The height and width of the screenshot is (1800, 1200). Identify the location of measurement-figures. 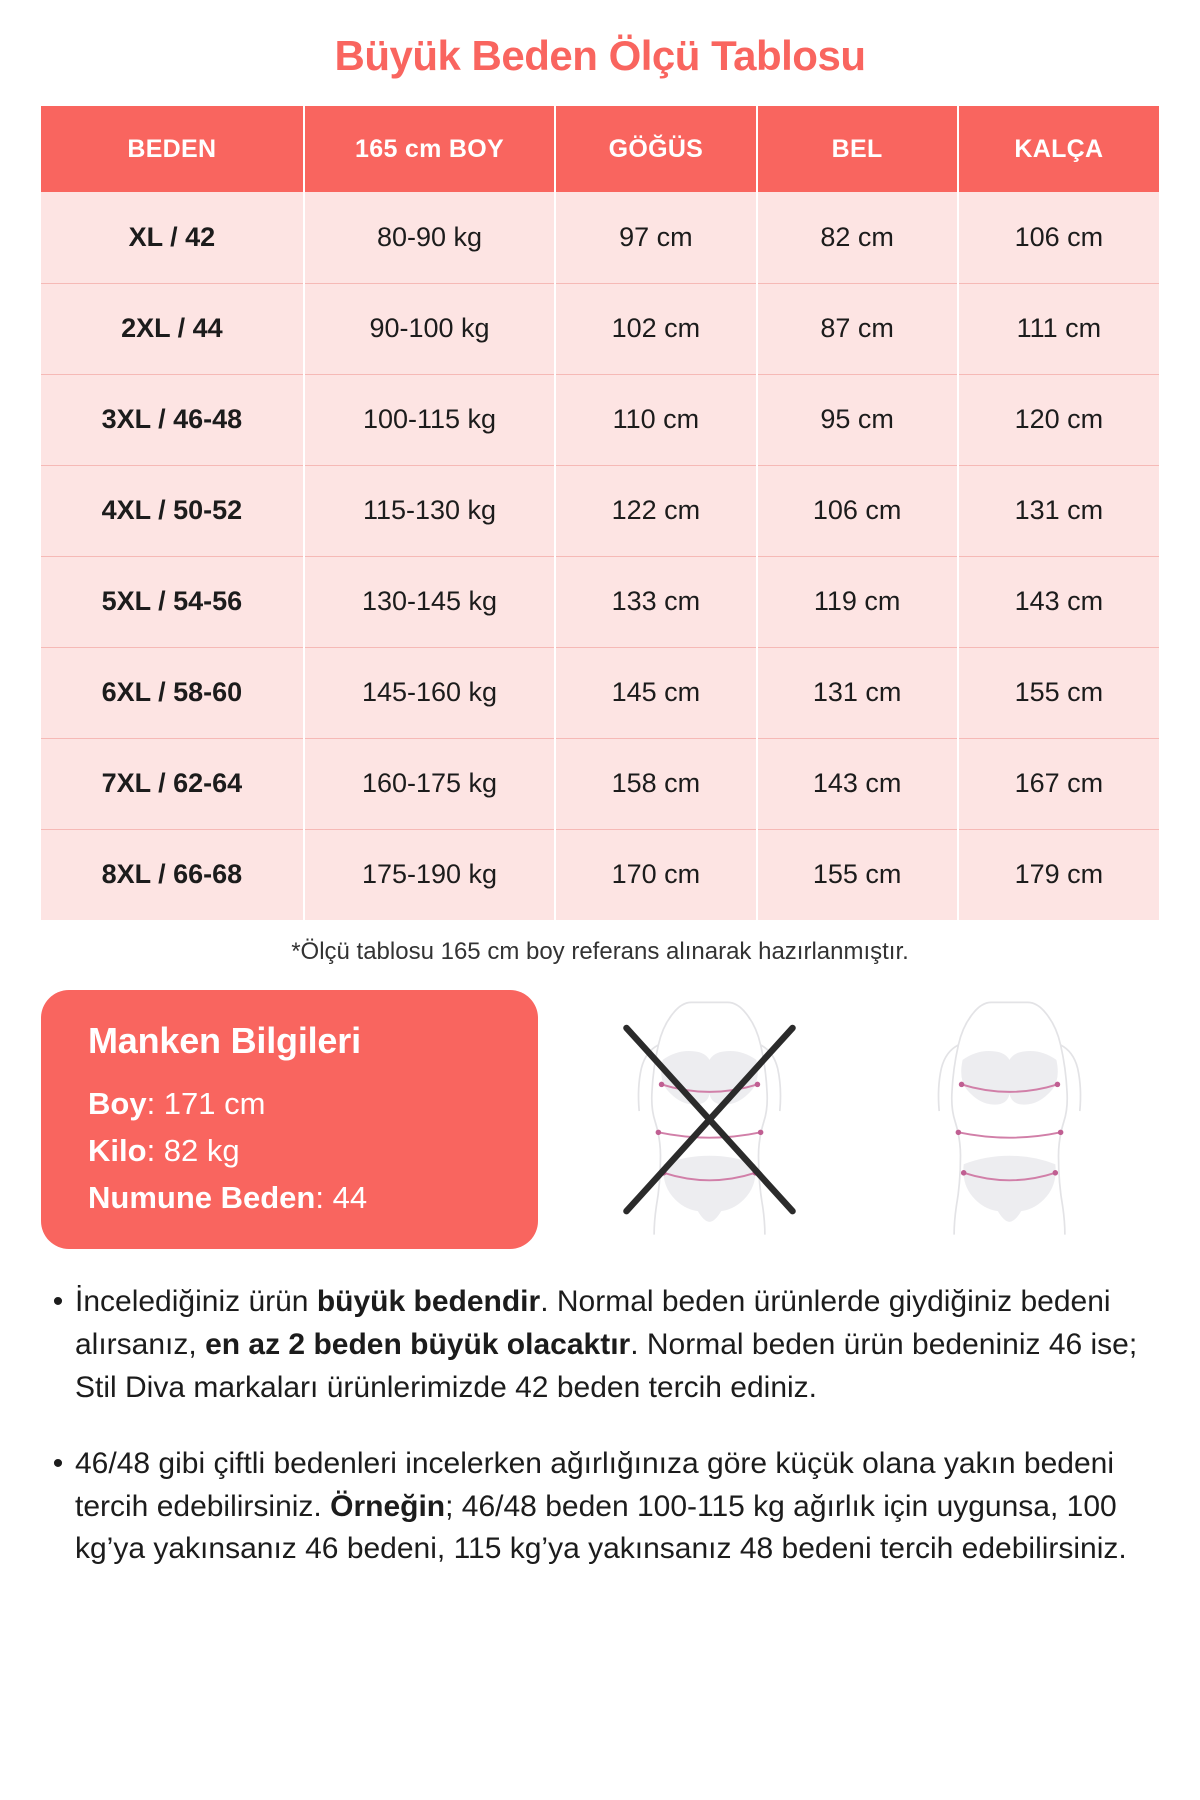
(859, 1115).